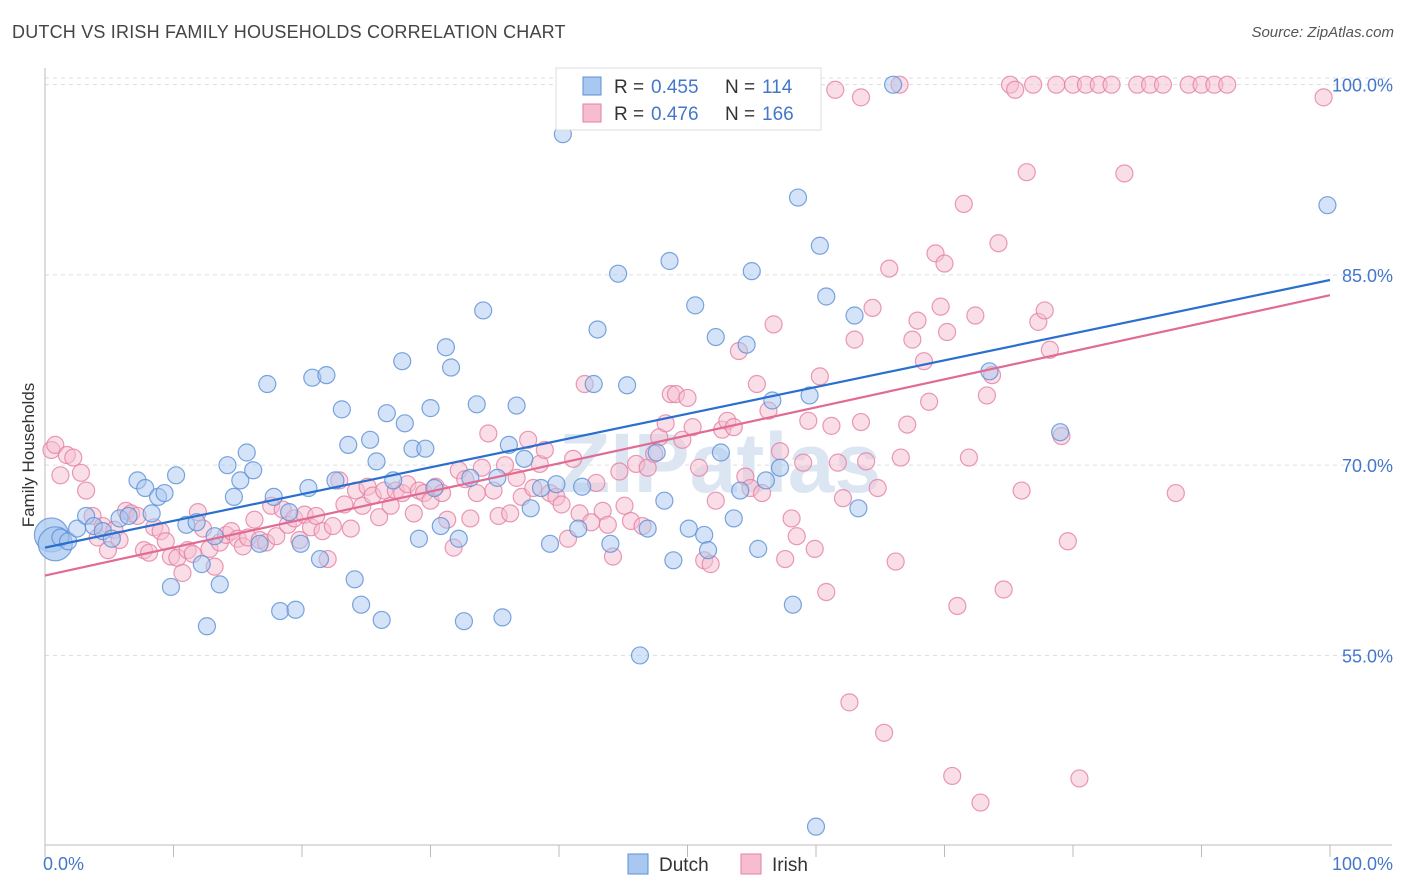  I want to click on dutch-r-value: 0.455, so click(675, 87).